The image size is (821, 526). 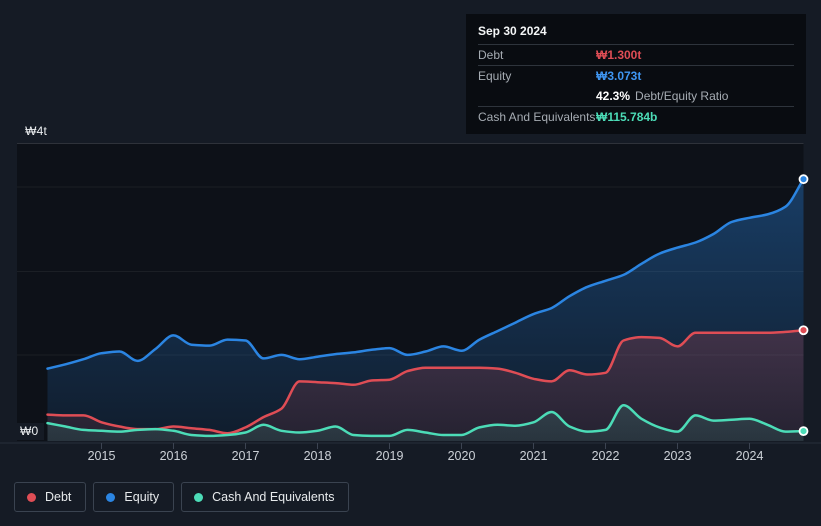 What do you see at coordinates (317, 456) in the screenshot?
I see `x-axis-label: 2018` at bounding box center [317, 456].